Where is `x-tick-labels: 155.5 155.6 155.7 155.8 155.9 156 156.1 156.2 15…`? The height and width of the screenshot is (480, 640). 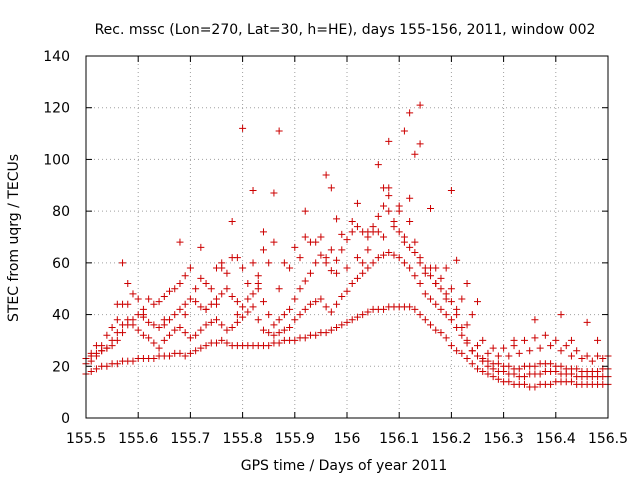 x-tick-labels: 155.5 155.6 155.7 155.8 155.9 156 156.1 156.2 15… is located at coordinates (347, 439).